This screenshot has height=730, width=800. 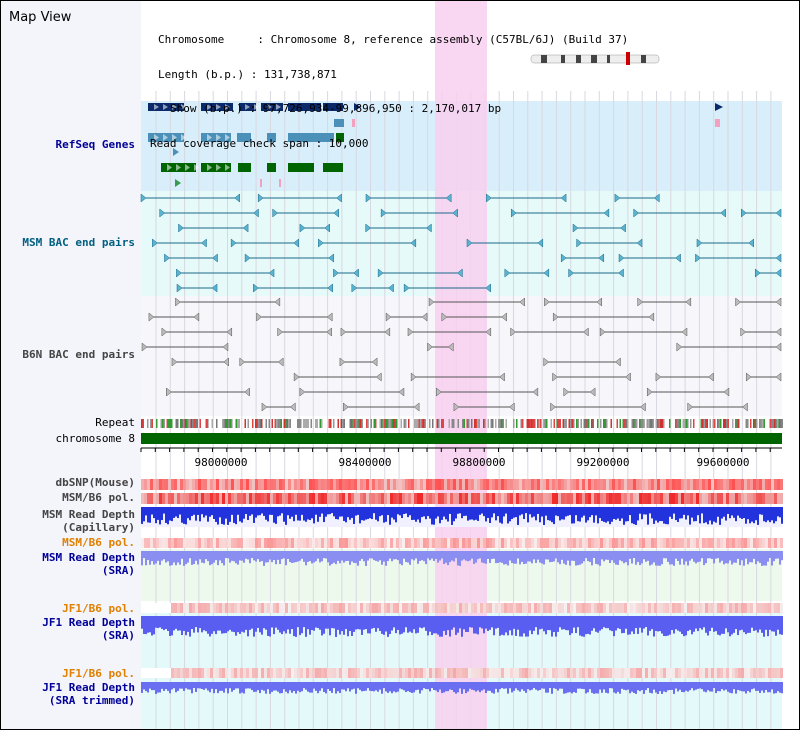 I want to click on label-dbsnp: dbSNP(Mouse), so click(x=95, y=482).